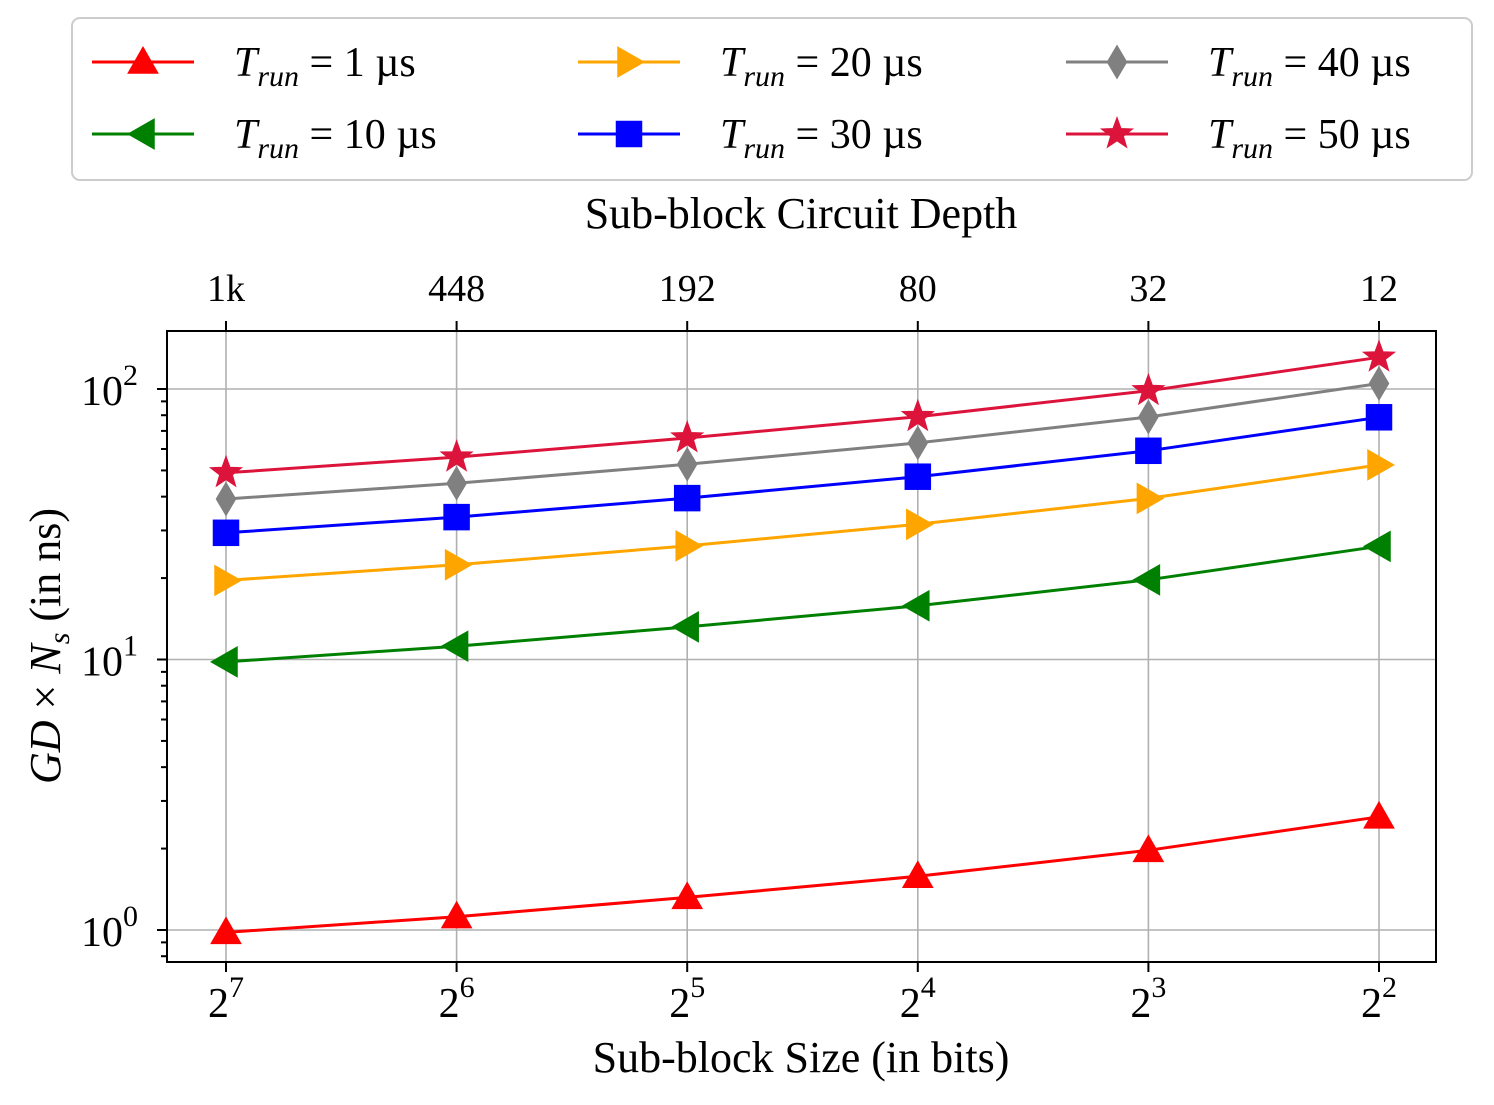  I want to click on y-ticks: 10⁰ 10¹ 10², so click(109, 657).